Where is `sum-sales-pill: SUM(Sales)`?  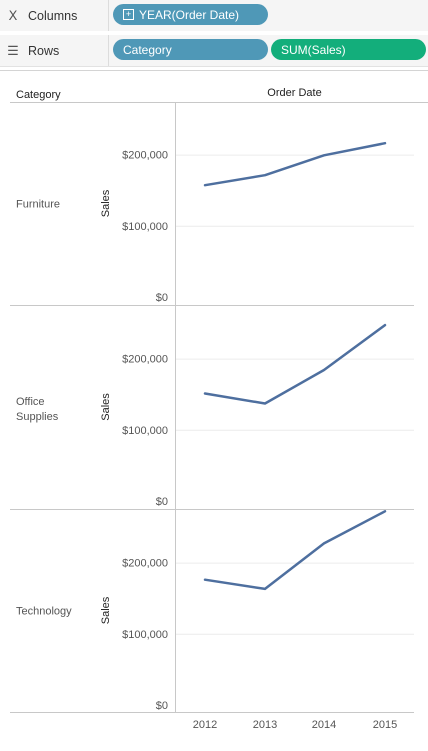 sum-sales-pill: SUM(Sales) is located at coordinates (348, 49).